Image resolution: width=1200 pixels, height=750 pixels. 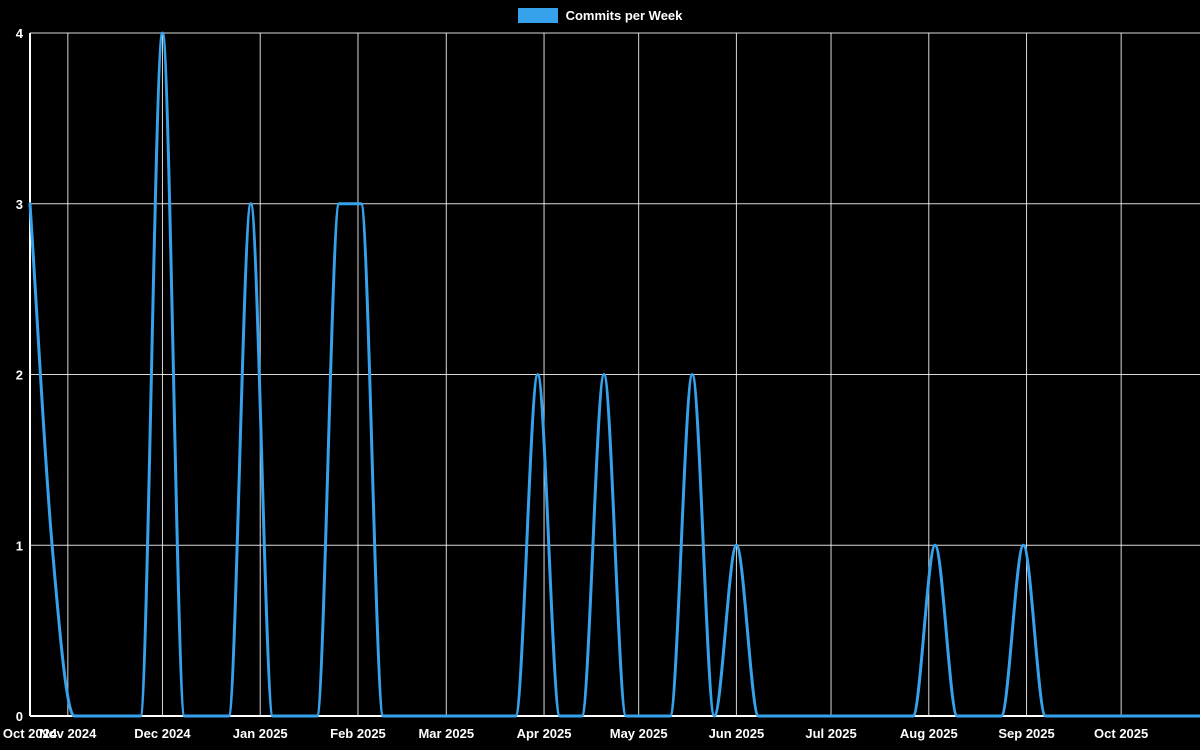 What do you see at coordinates (68, 733) in the screenshot?
I see `x-tick-label: Nov 2024` at bounding box center [68, 733].